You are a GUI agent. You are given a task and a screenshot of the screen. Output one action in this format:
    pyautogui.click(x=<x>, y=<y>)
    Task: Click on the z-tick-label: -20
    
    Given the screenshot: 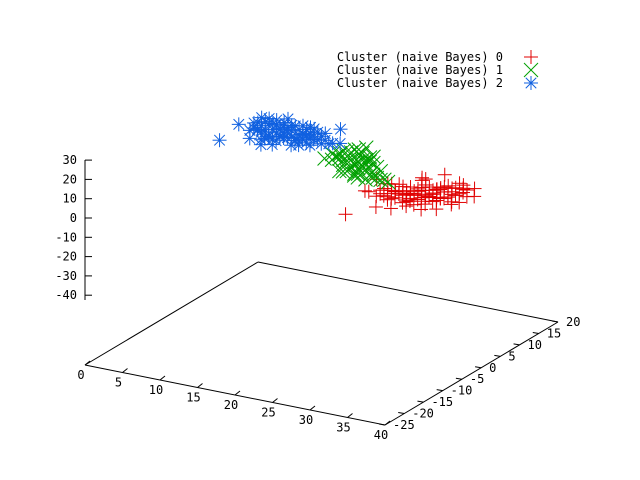 What is the action you would take?
    pyautogui.click(x=66, y=257)
    